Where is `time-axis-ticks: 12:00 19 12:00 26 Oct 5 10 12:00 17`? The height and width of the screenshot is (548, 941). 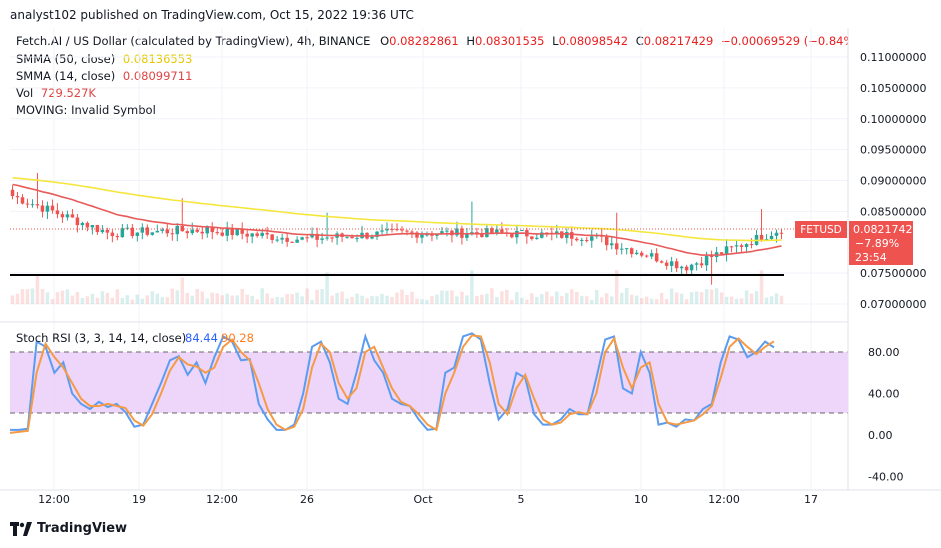
time-axis-ticks: 12:00 19 12:00 26 Oct 5 10 12:00 17 is located at coordinates (428, 499).